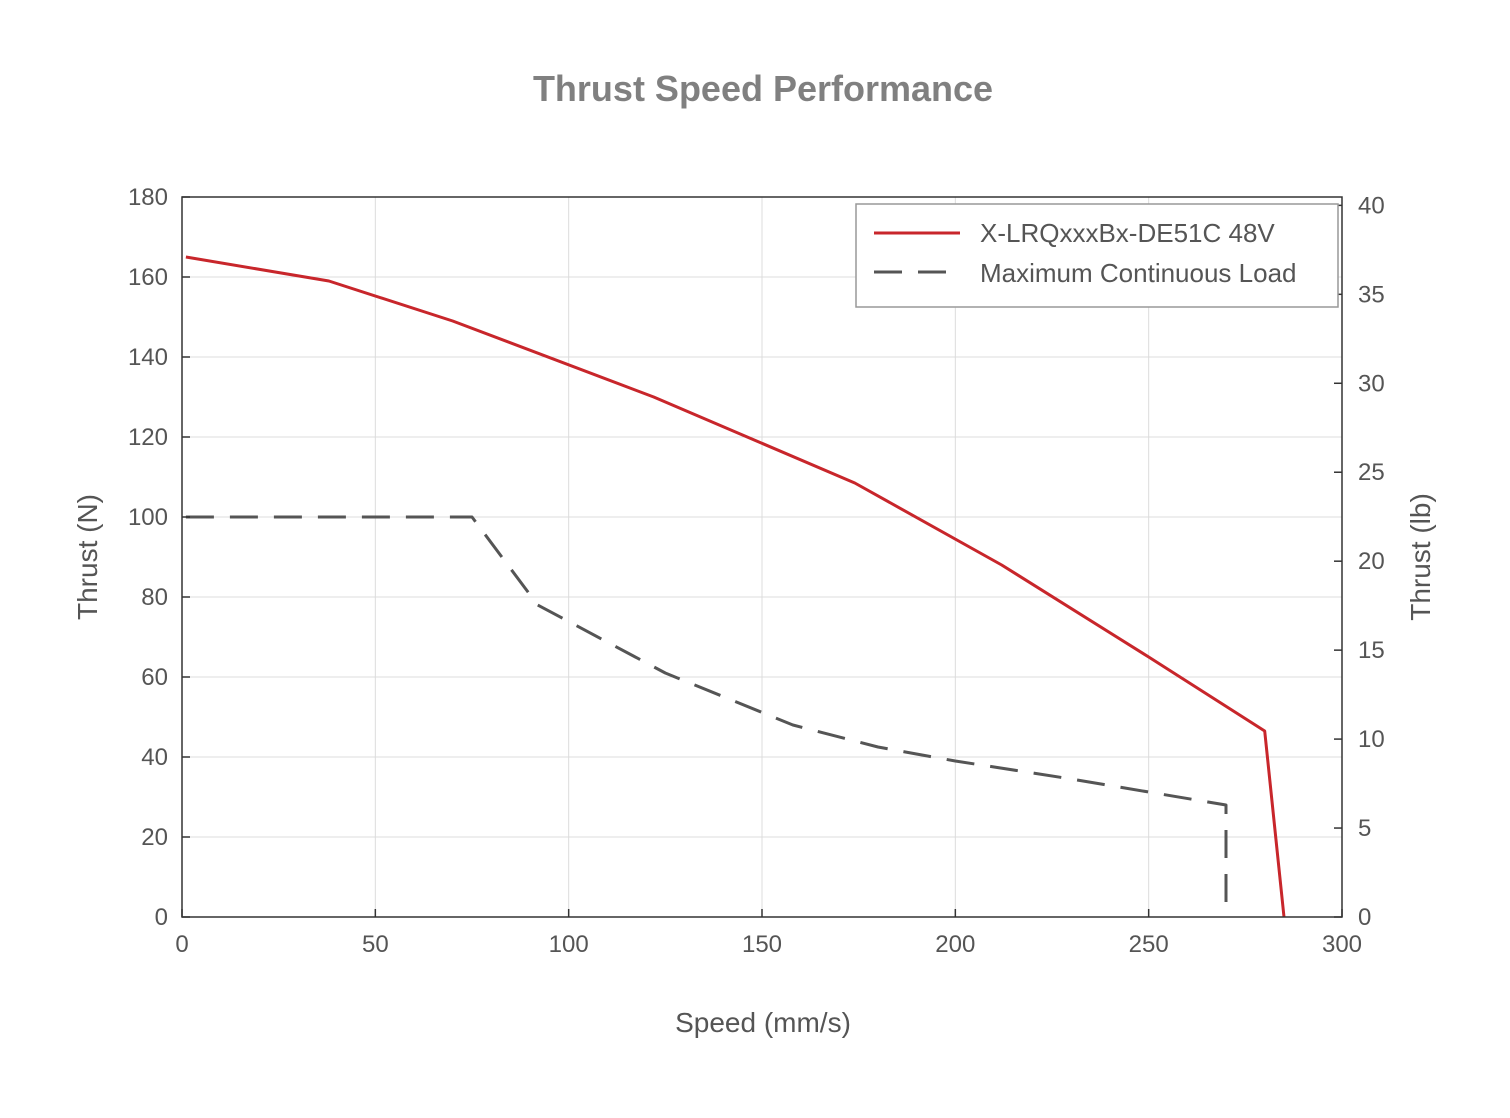 The height and width of the screenshot is (1118, 1510). I want to click on x-tick-label: 50, so click(375, 944).